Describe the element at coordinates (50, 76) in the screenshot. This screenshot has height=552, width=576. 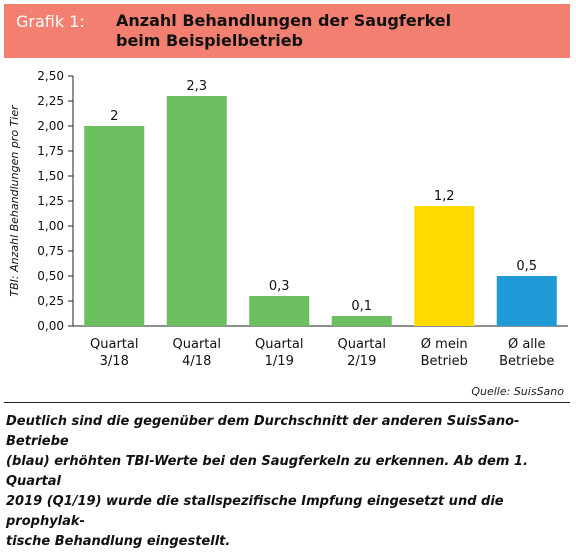
I see `y-tick-label: 2,50` at that location.